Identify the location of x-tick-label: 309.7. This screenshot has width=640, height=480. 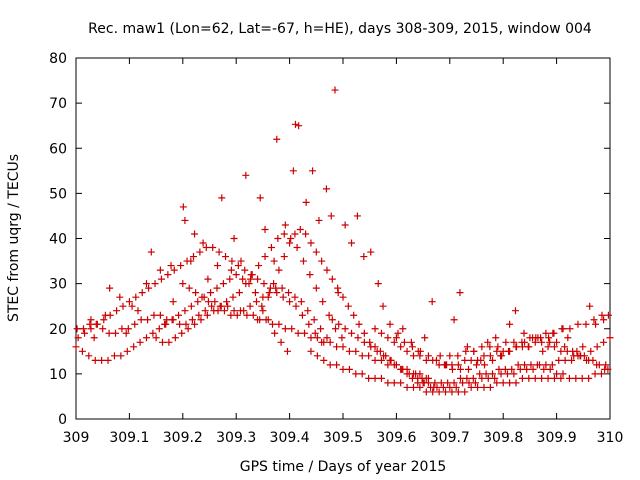
(450, 438).